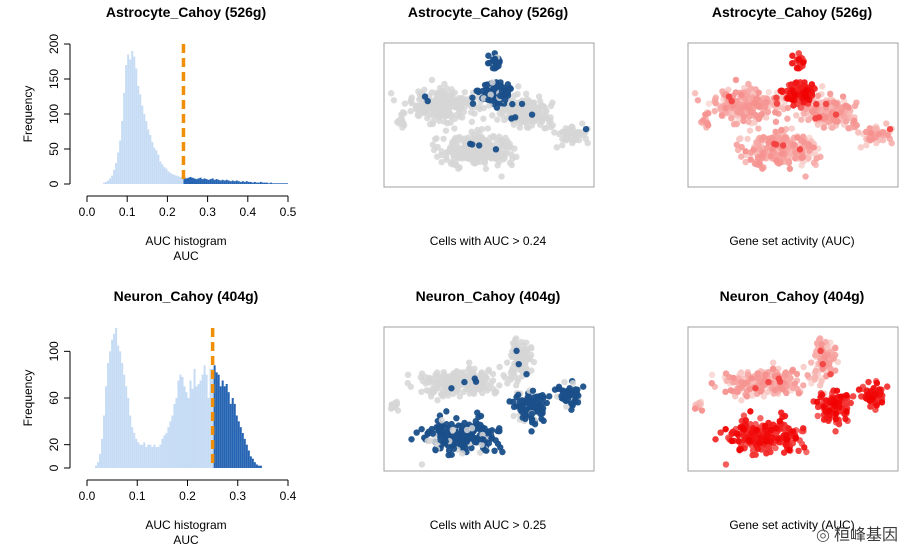 This screenshot has height=555, width=916. I want to click on y-tick-label: 20, so click(54, 445).